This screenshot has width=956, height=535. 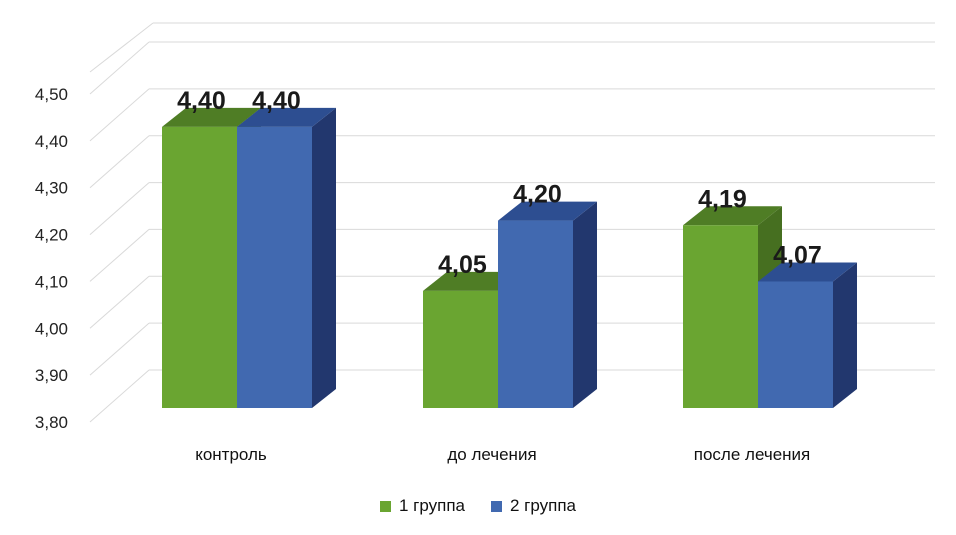 I want to click on data-label: 4,19, so click(x=722, y=199).